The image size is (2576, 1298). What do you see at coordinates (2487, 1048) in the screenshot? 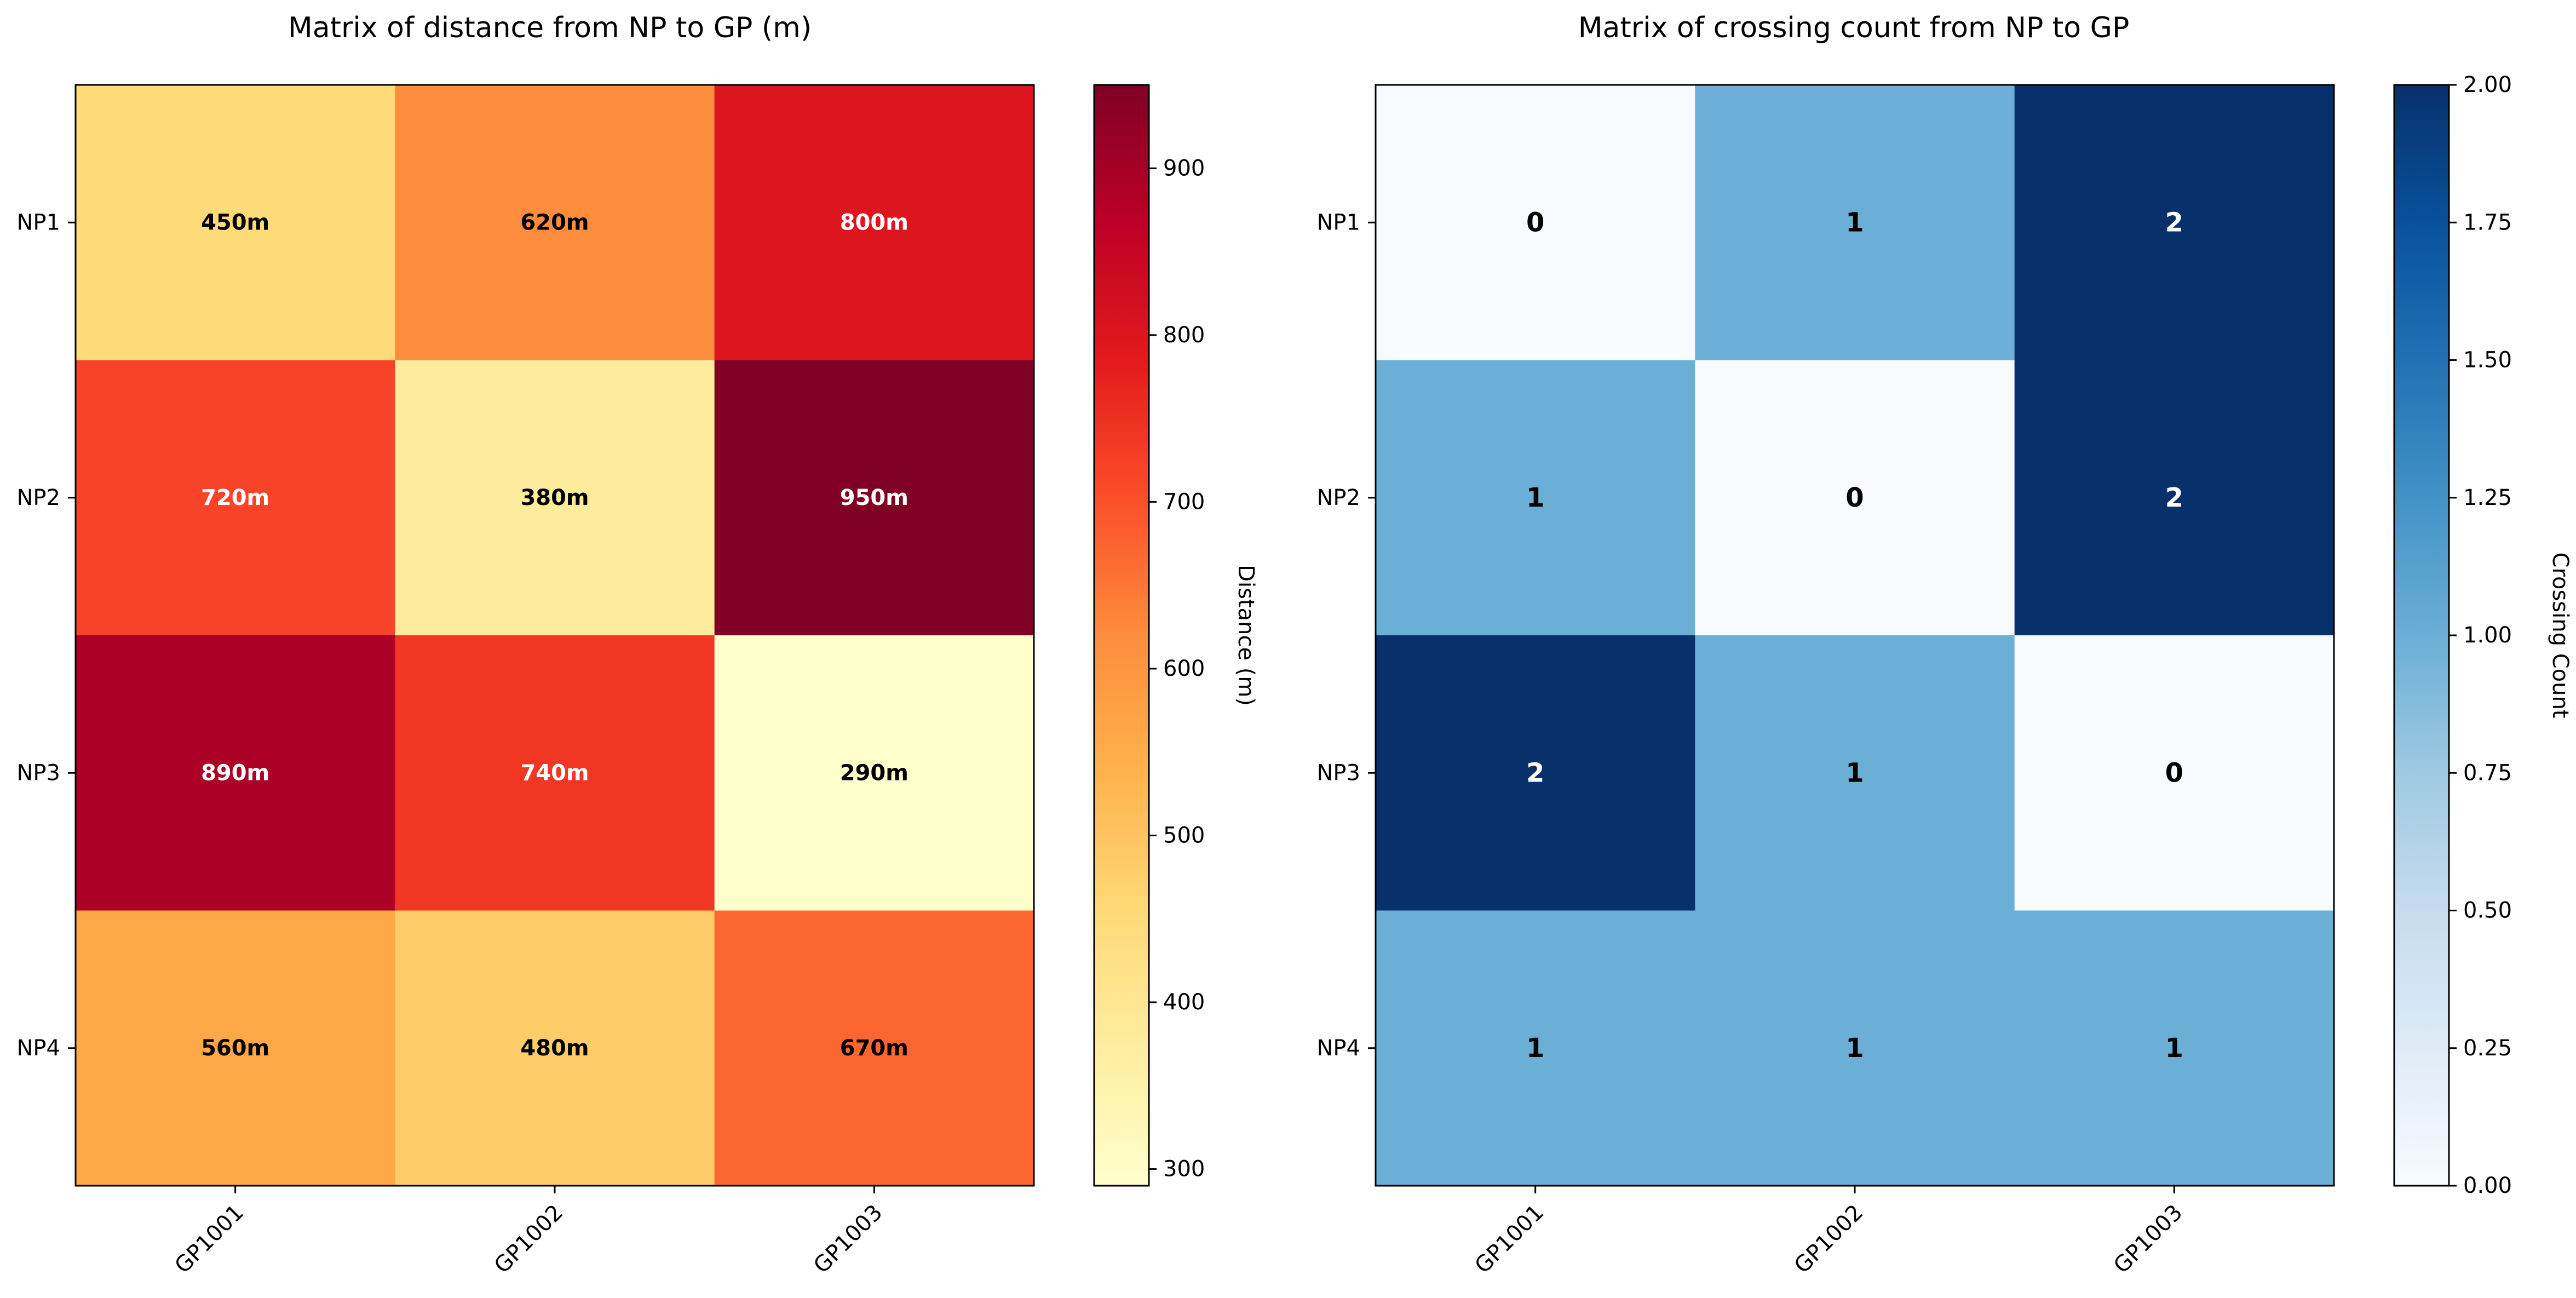
I see `colorbar-tick-label: 0.25` at bounding box center [2487, 1048].